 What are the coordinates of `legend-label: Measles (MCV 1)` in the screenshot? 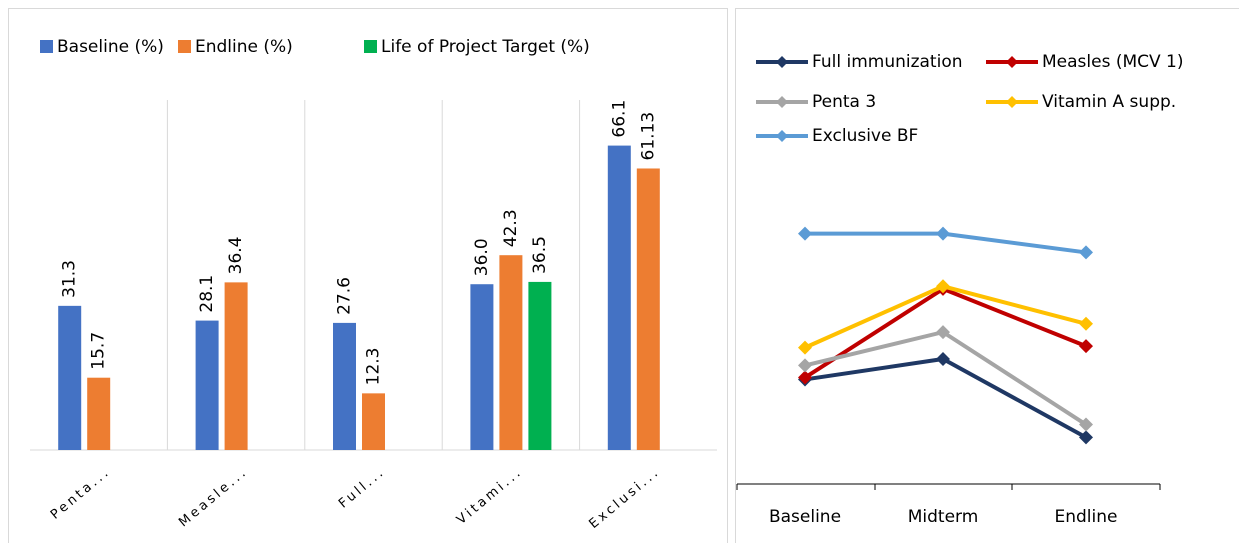 It's located at (1113, 62).